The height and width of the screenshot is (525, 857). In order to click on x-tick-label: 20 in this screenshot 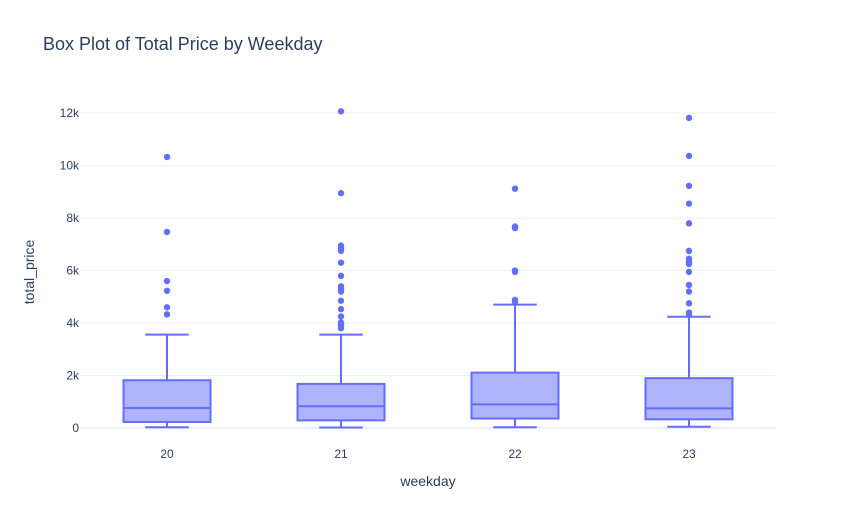, I will do `click(167, 454)`.